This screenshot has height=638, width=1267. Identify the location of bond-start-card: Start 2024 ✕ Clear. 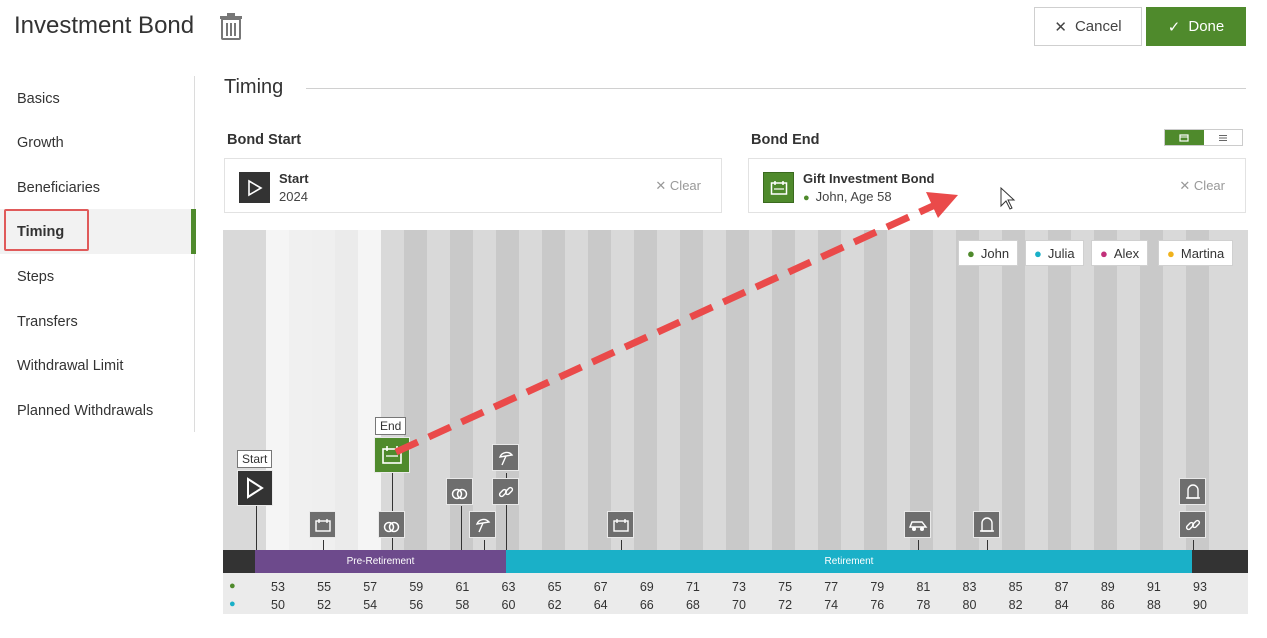
(473, 185).